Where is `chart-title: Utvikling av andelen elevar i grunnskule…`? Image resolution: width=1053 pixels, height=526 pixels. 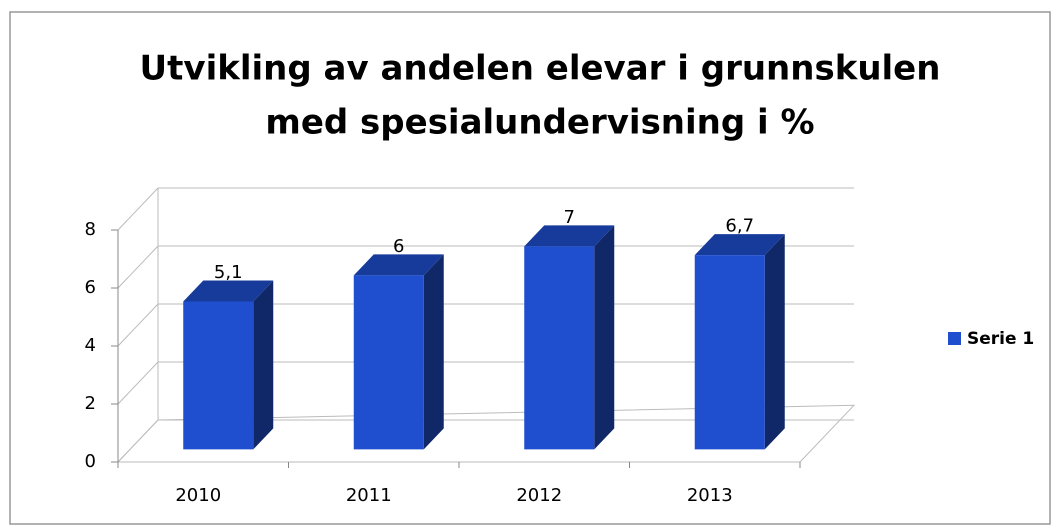
chart-title: Utvikling av andelen elevar i grunnskule… is located at coordinates (540, 69).